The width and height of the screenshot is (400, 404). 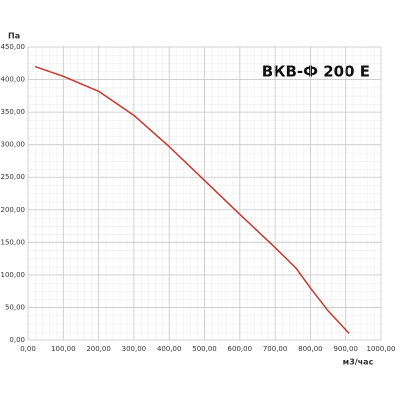 I want to click on y-tick-label: 450,00, so click(x=13, y=47).